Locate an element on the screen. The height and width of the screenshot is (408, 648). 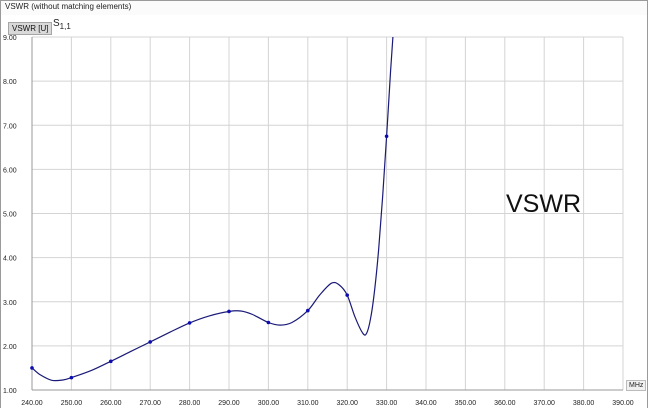
y-tick-label: 8.00 is located at coordinates (10, 82).